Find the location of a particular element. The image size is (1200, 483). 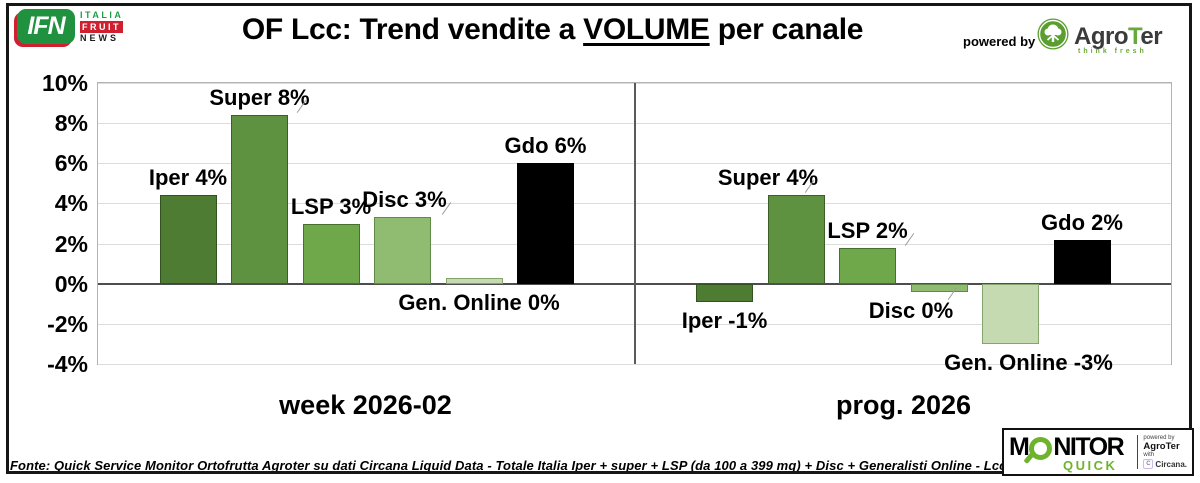

bar-label-super-panel2: Super 4% is located at coordinates (768, 178).